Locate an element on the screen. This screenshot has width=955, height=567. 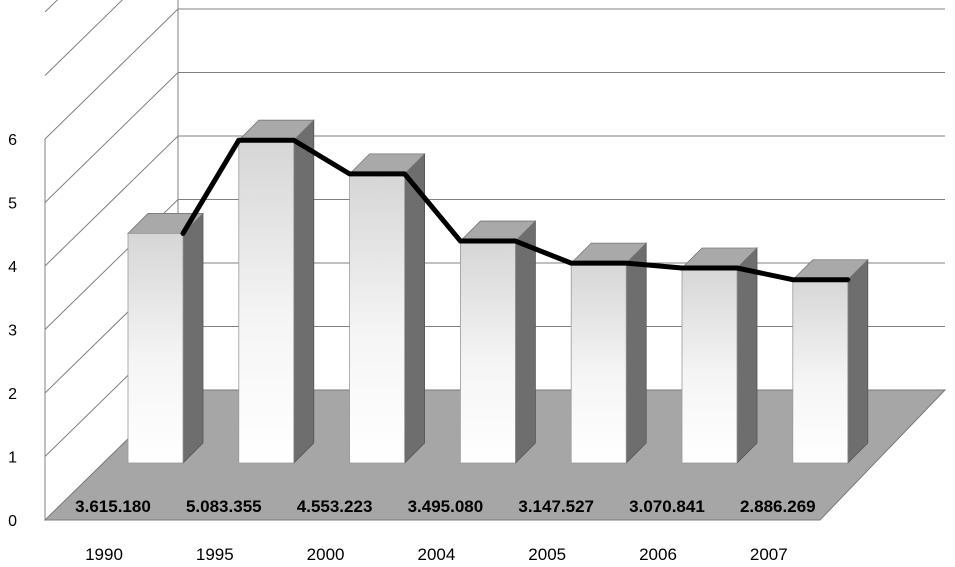
bar-1995 is located at coordinates (276, 291).